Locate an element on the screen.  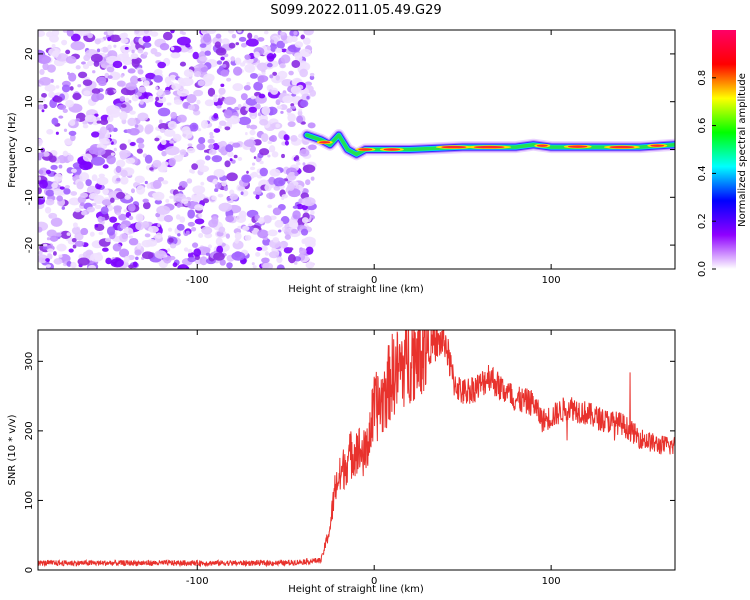
snr-xtick-label: 100 is located at coordinates (551, 581).